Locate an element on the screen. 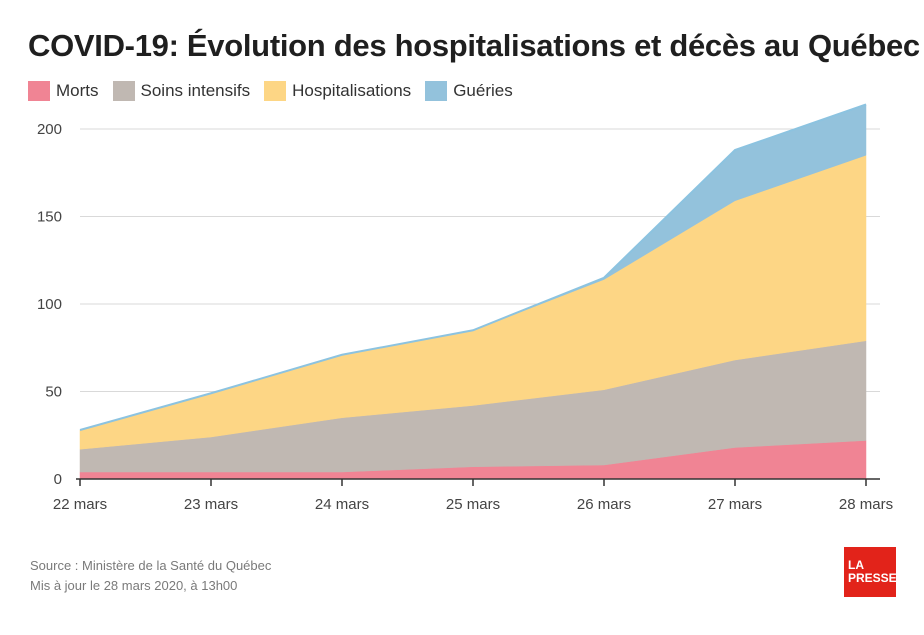 The height and width of the screenshot is (635, 924). legend-item-hospitalisations: Hospitalisations is located at coordinates (337, 91).